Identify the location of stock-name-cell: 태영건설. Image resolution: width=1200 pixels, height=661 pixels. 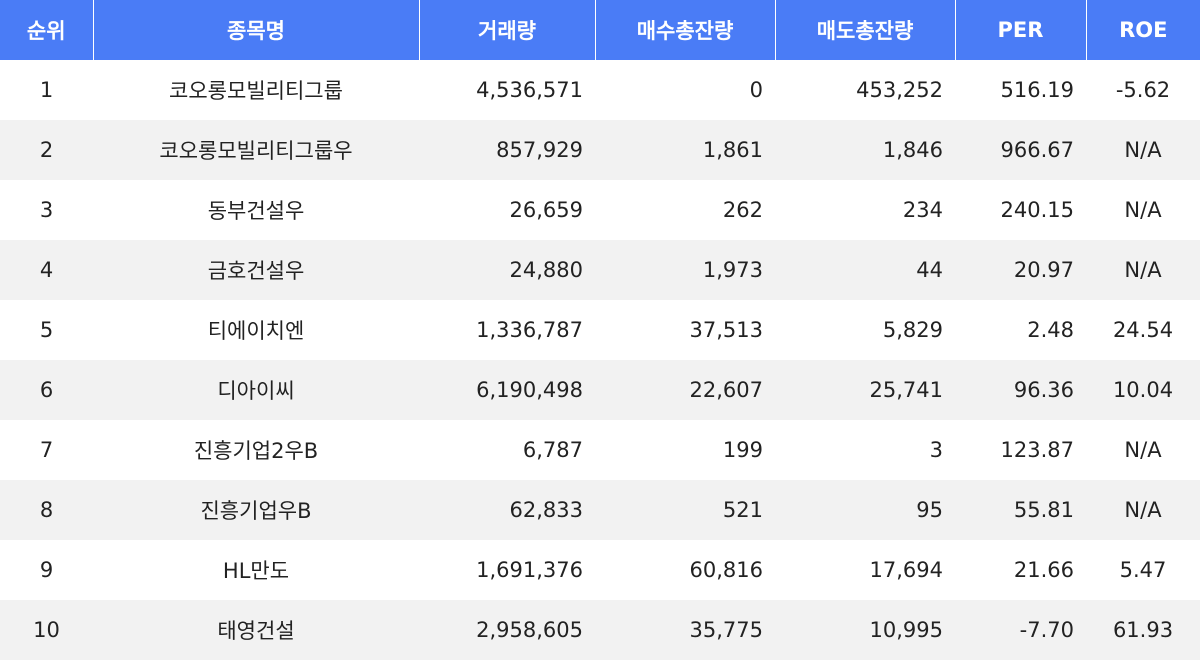
(256, 630).